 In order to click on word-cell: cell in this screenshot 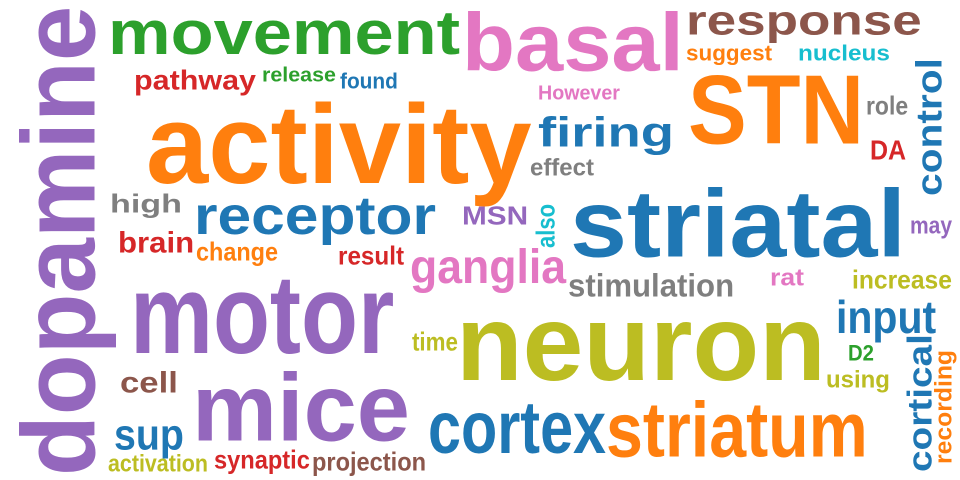, I will do `click(149, 382)`.